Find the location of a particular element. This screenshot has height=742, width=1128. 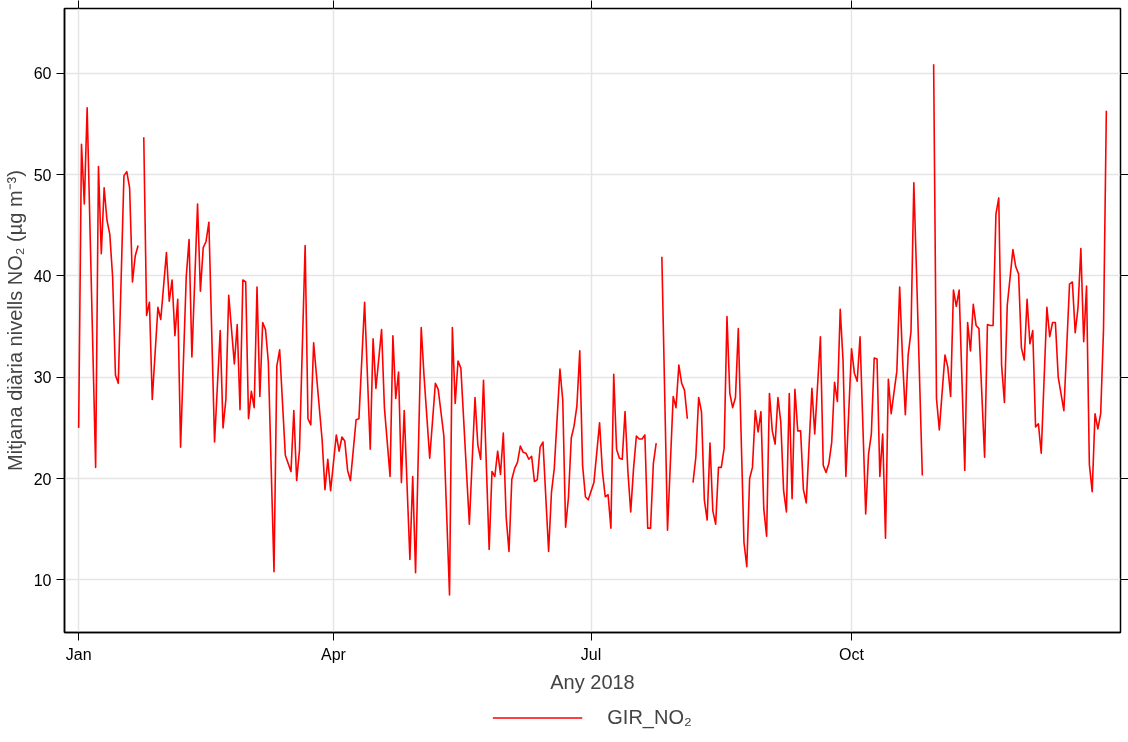

y-tick-label: 40 is located at coordinates (42, 276).